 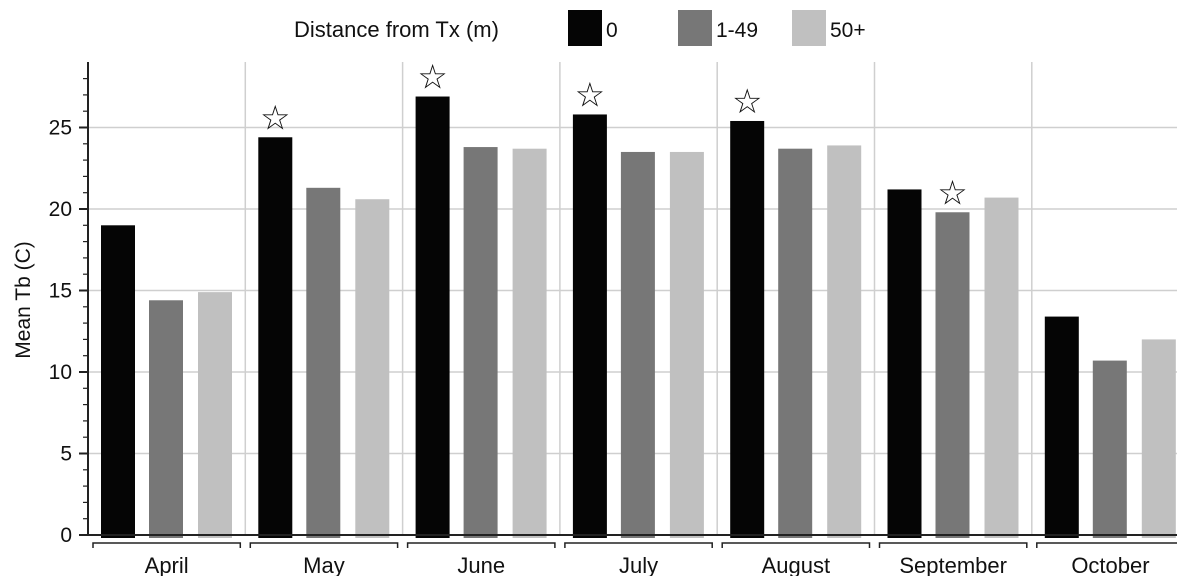 What do you see at coordinates (60, 128) in the screenshot?
I see `y-tick-label: 25` at bounding box center [60, 128].